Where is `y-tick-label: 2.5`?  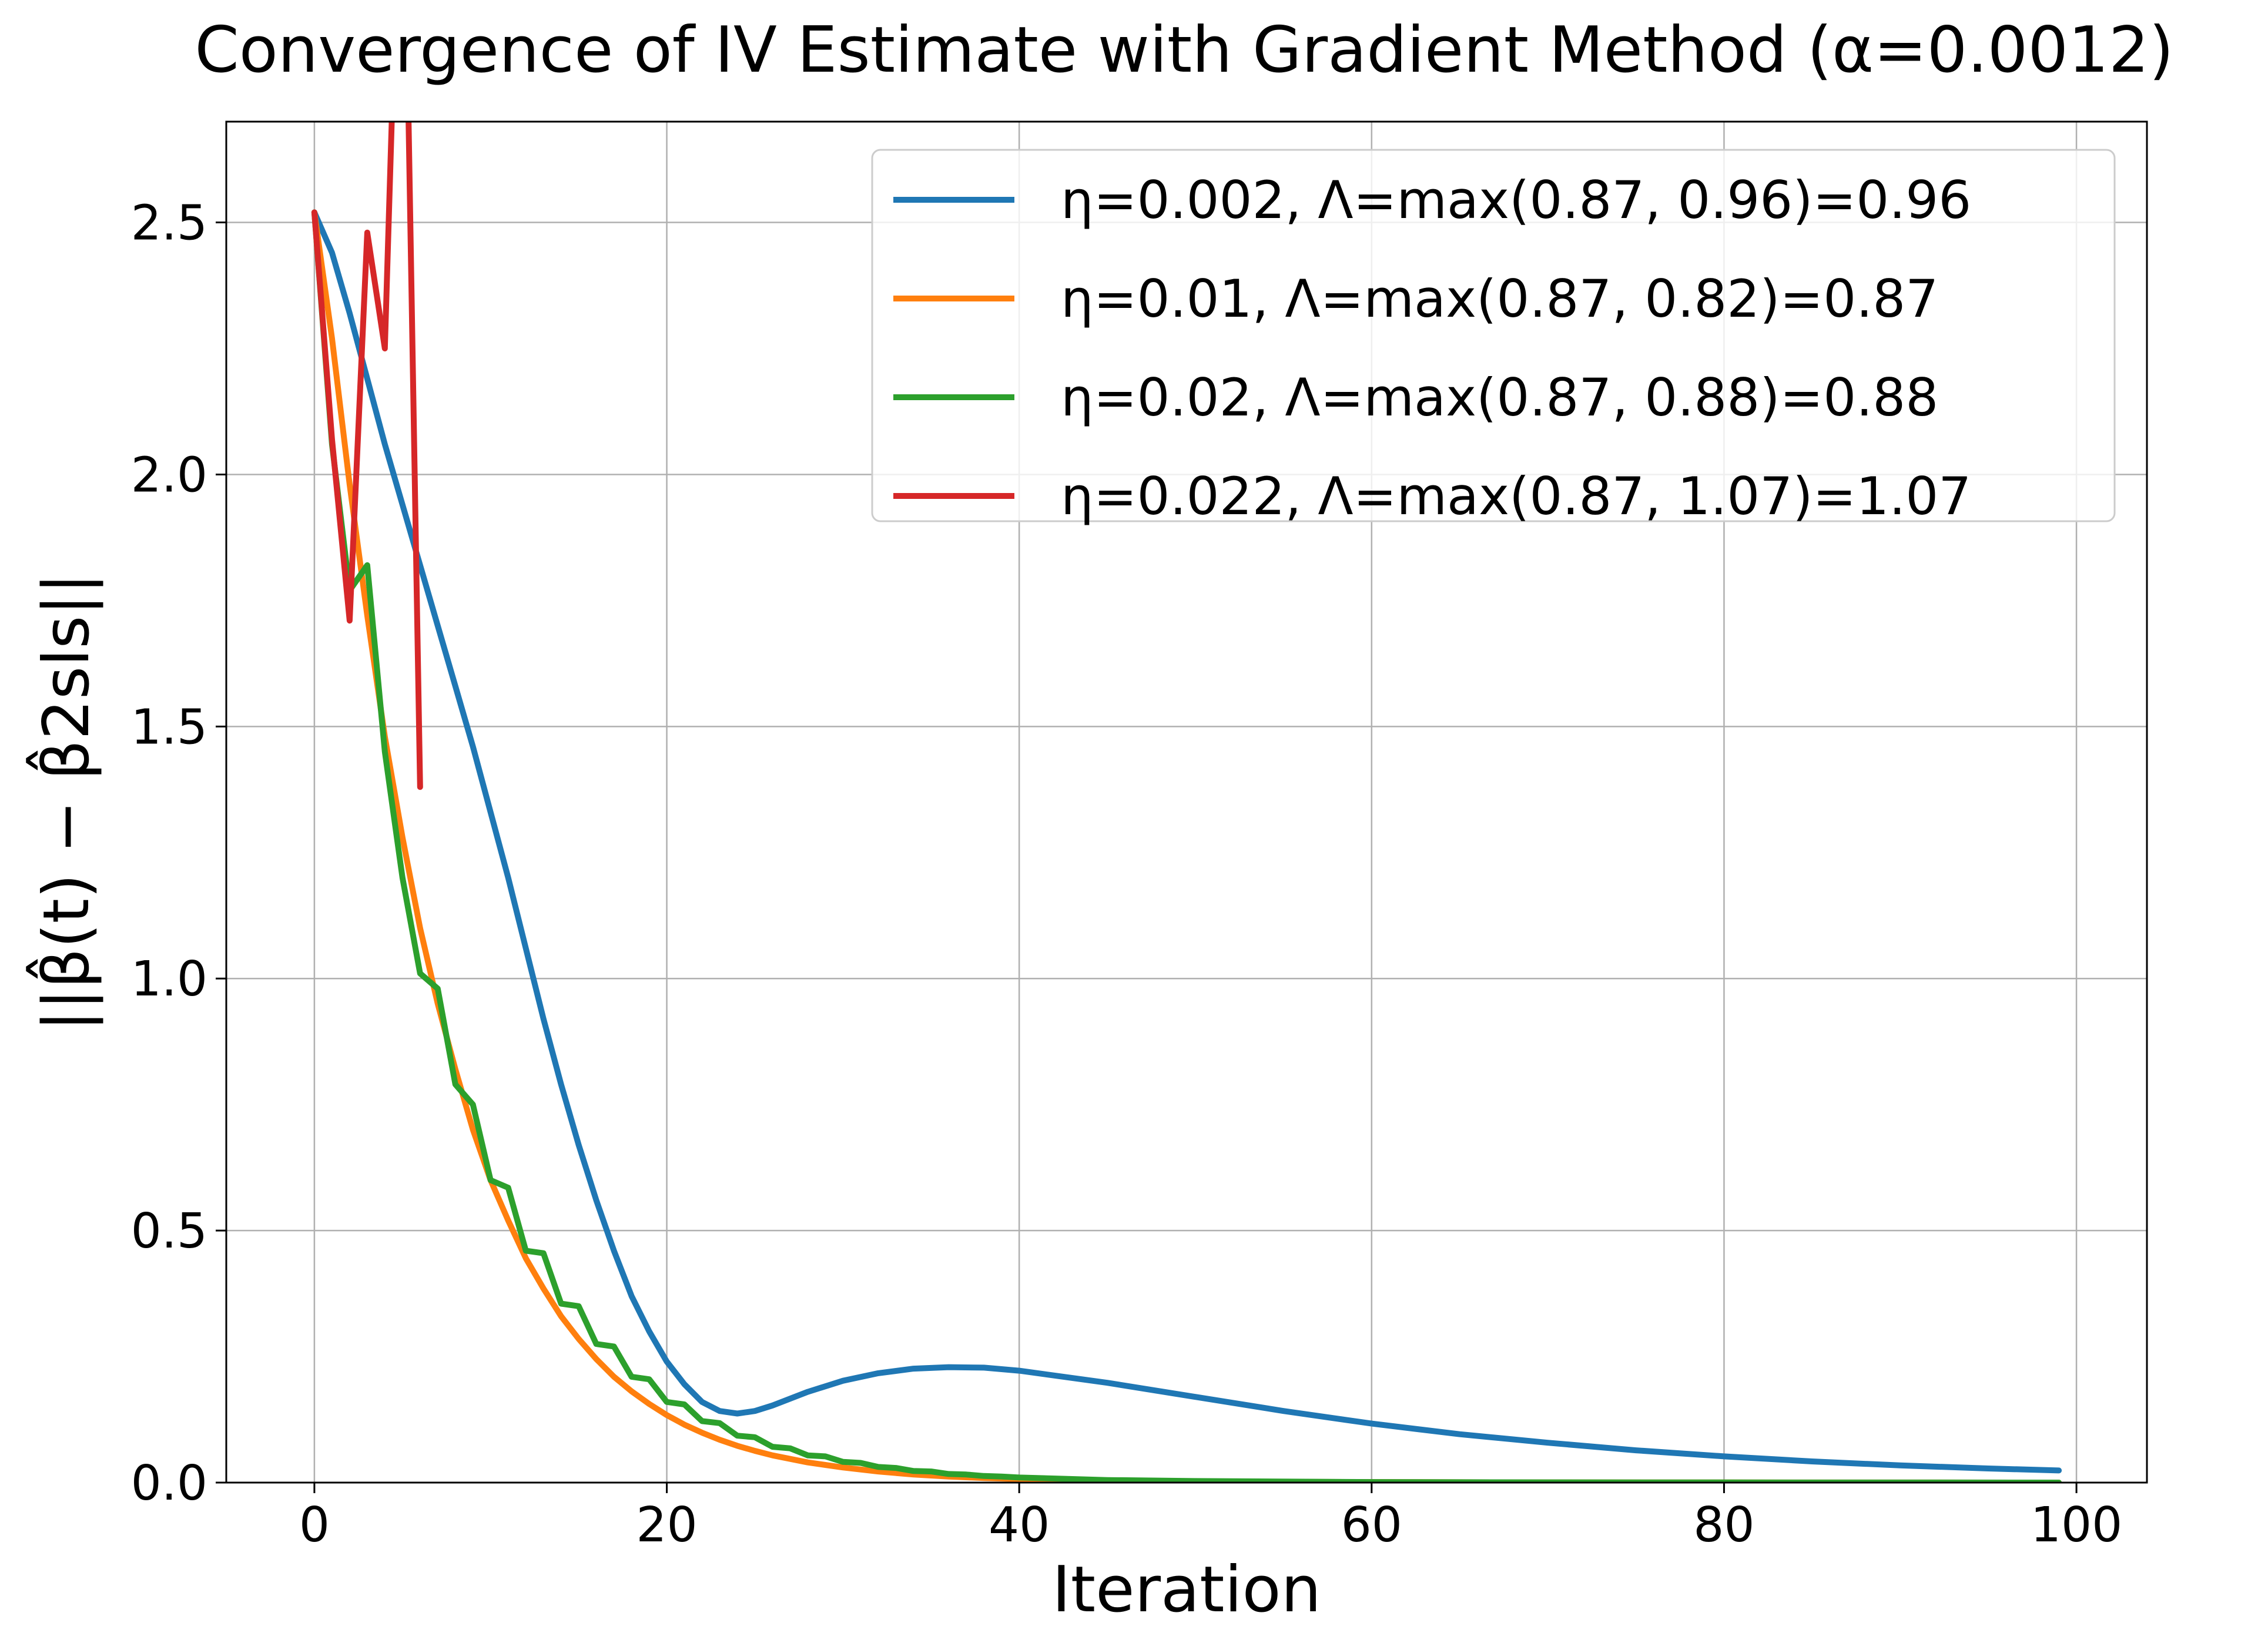
y-tick-label: 2.5 is located at coordinates (169, 224).